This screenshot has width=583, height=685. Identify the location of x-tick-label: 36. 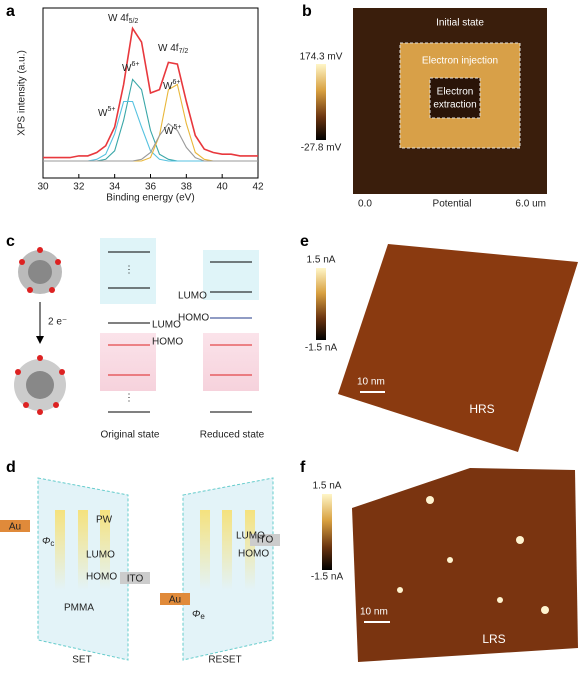
(151, 187).